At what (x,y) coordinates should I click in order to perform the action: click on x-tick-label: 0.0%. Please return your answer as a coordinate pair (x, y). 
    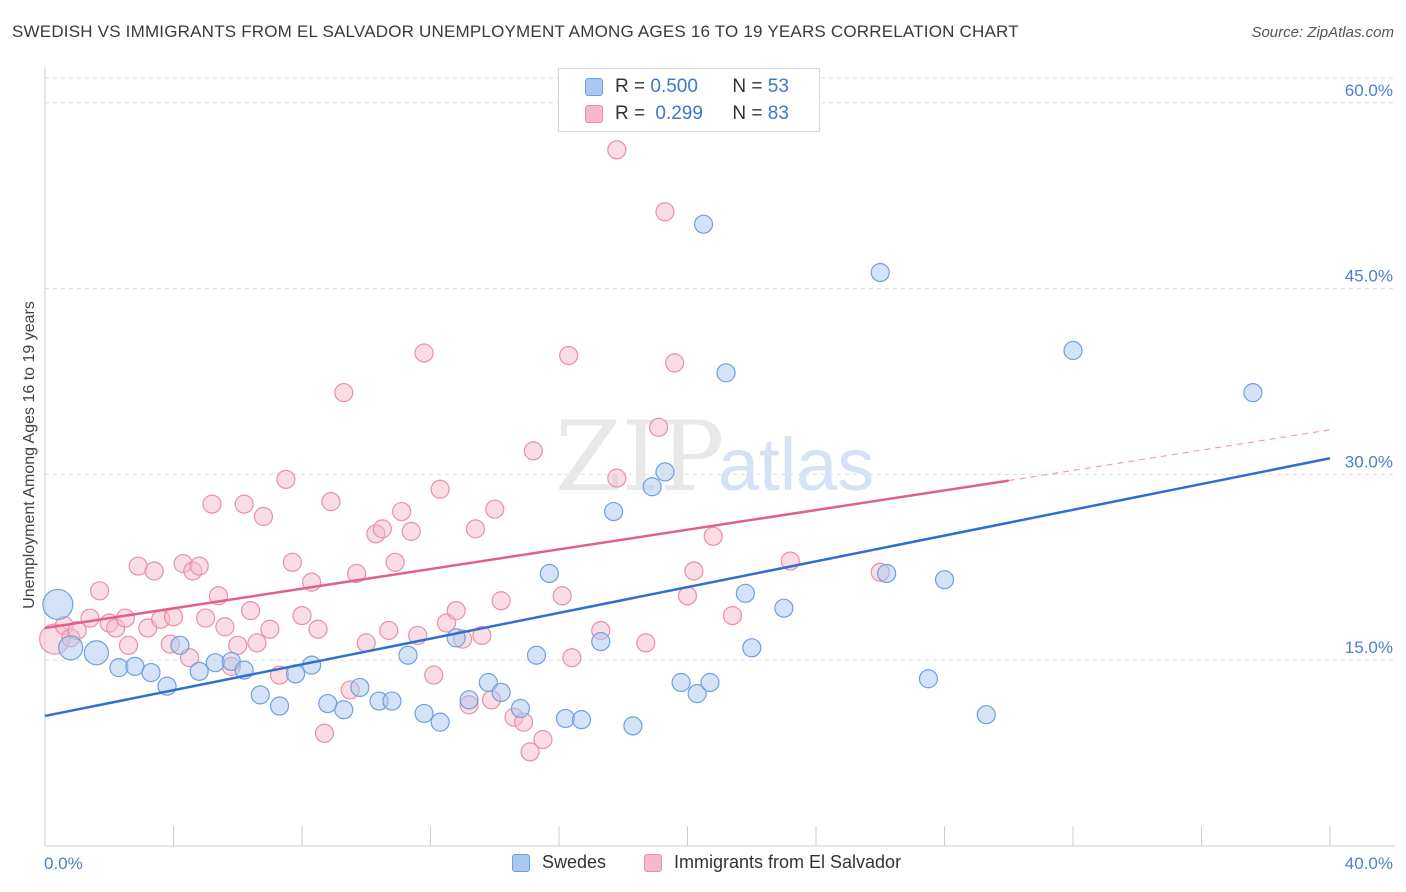
    Looking at the image, I should click on (63, 863).